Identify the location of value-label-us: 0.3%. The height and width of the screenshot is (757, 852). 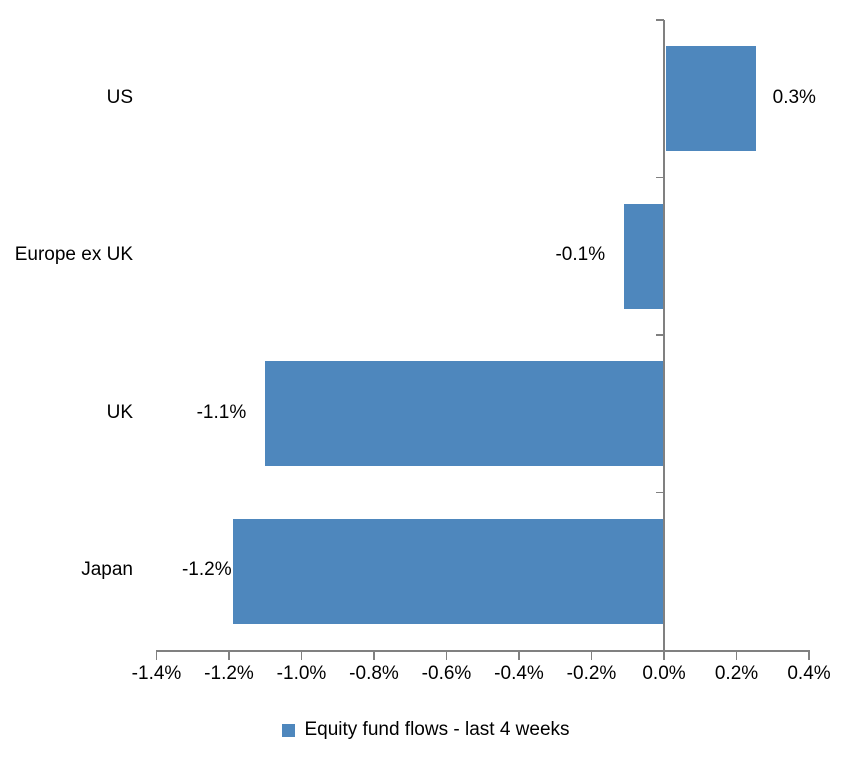
(794, 97).